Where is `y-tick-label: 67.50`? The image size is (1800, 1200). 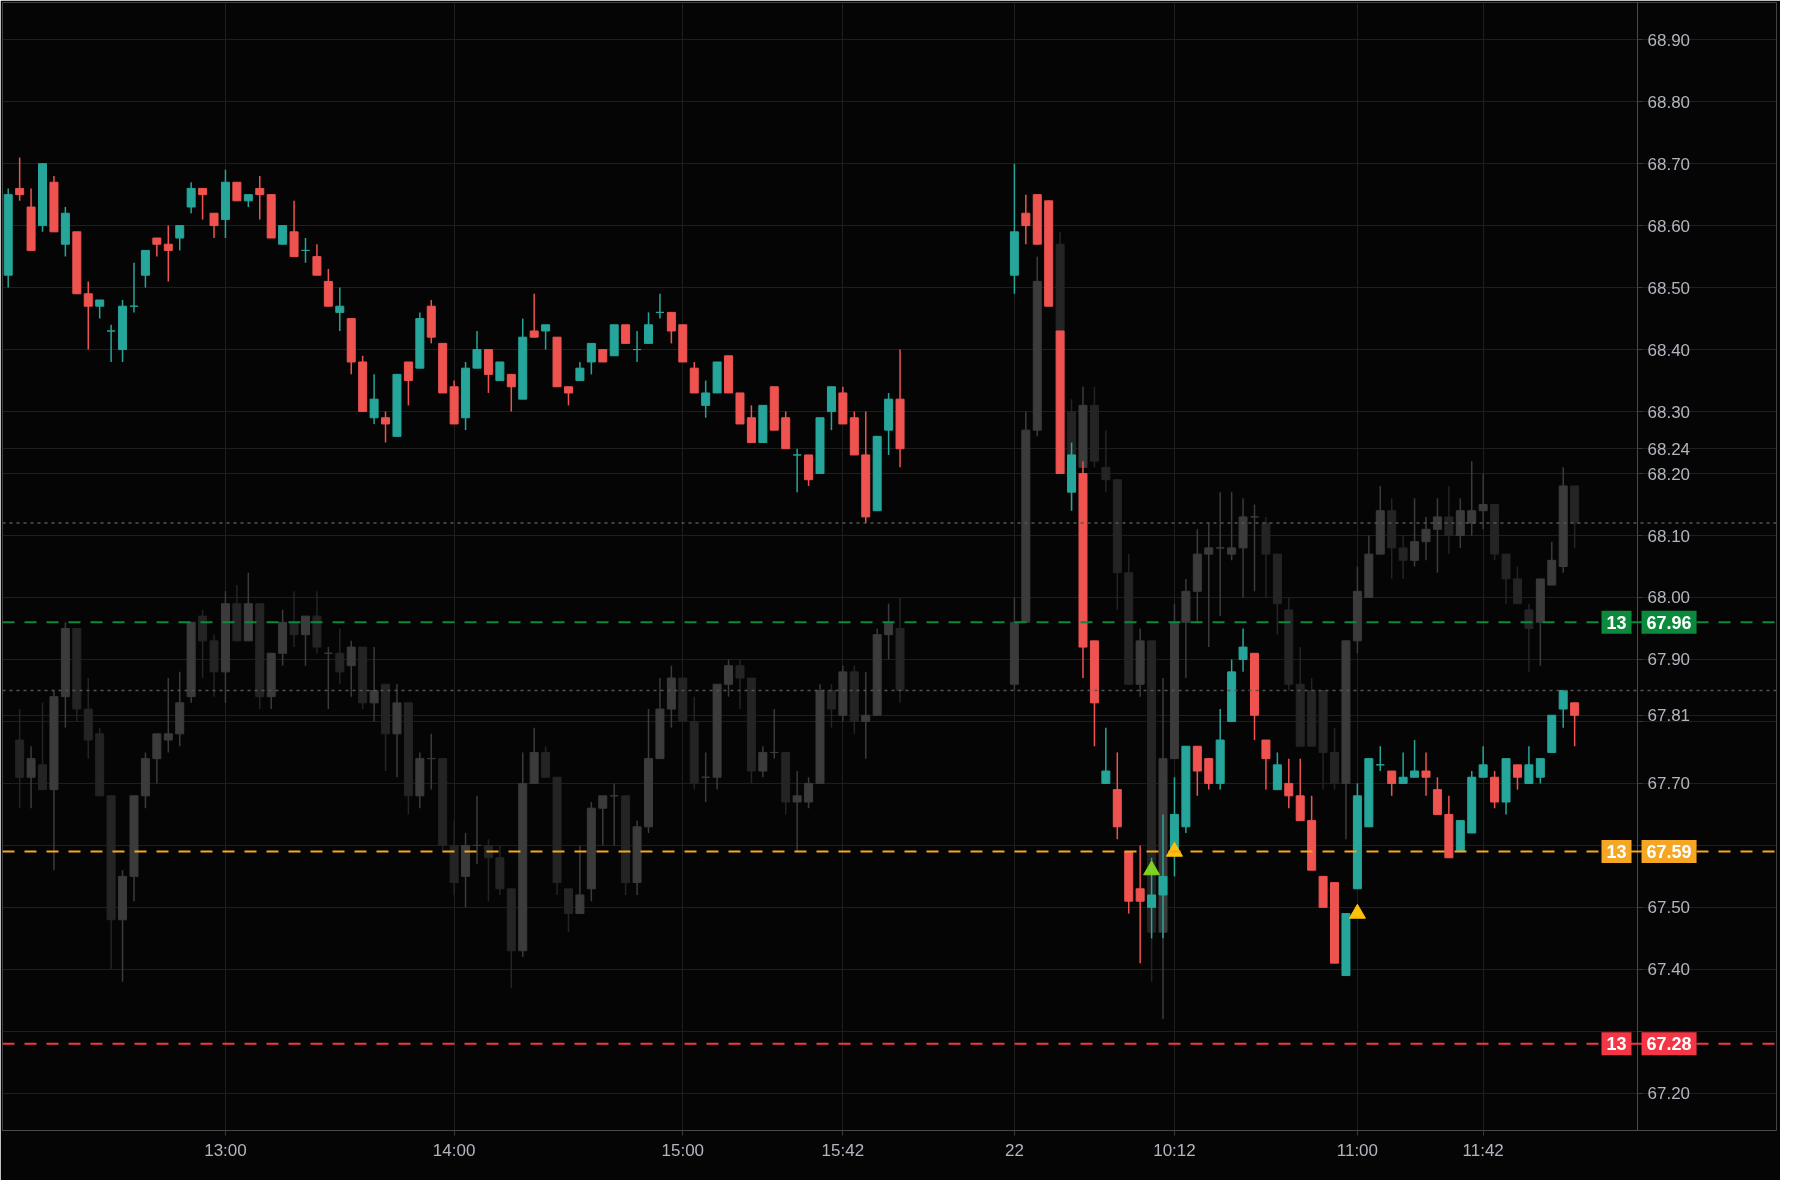 y-tick-label: 67.50 is located at coordinates (1669, 908).